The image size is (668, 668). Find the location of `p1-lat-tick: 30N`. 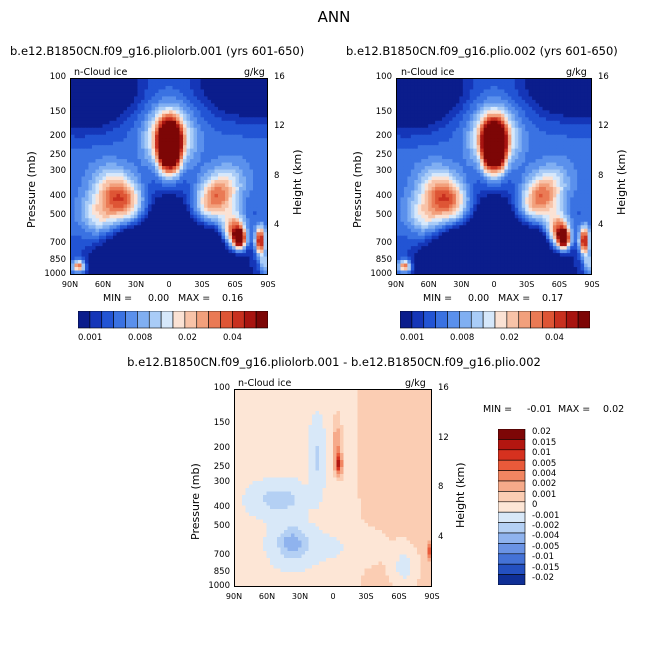

p1-lat-tick: 30N is located at coordinates (136, 284).